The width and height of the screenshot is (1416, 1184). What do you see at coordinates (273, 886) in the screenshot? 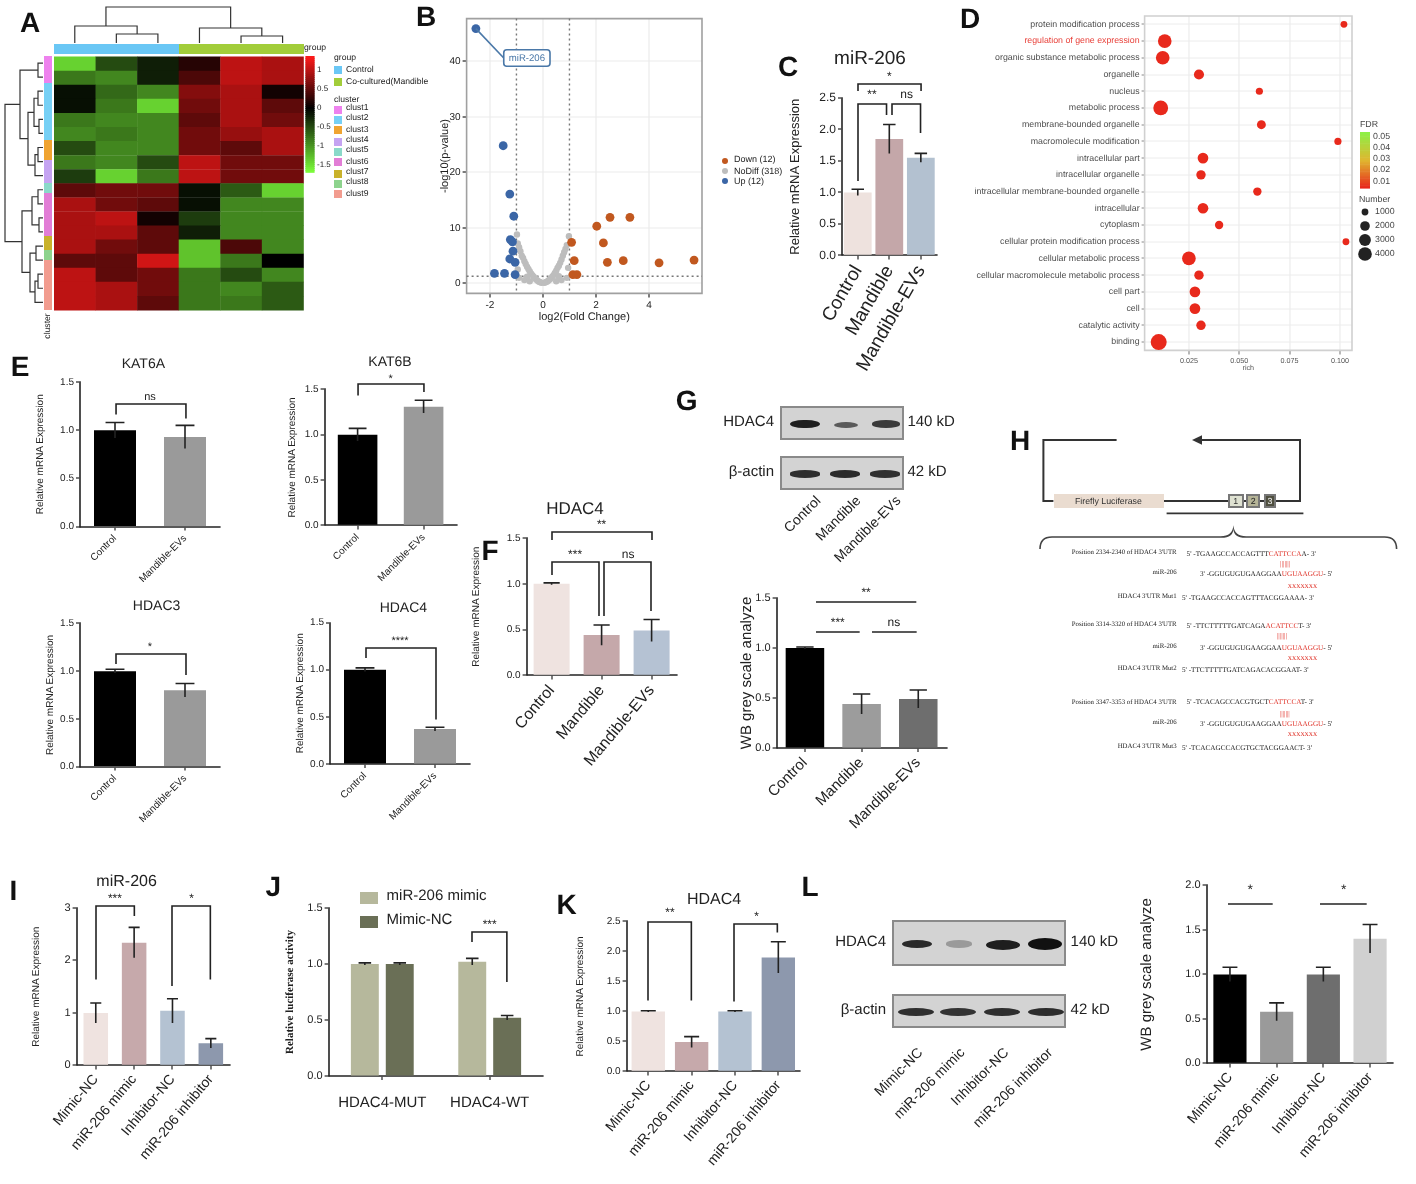
I see `text: J` at bounding box center [273, 886].